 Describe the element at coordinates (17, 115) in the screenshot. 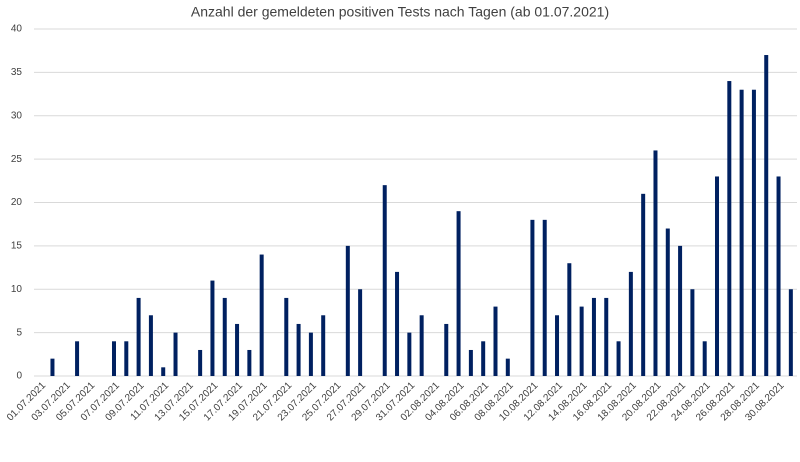

I see `y-tick-label: 30` at that location.